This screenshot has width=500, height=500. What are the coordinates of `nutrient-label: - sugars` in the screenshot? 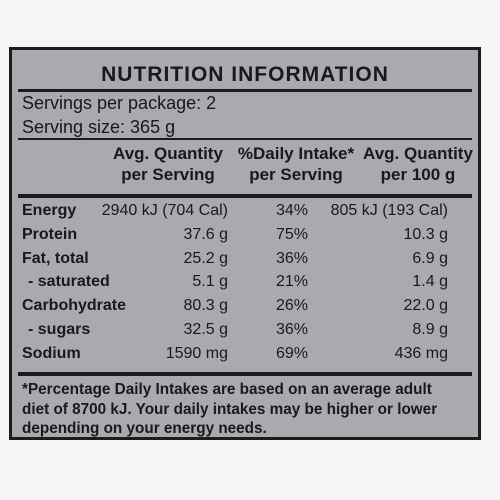 It's located at (59, 329).